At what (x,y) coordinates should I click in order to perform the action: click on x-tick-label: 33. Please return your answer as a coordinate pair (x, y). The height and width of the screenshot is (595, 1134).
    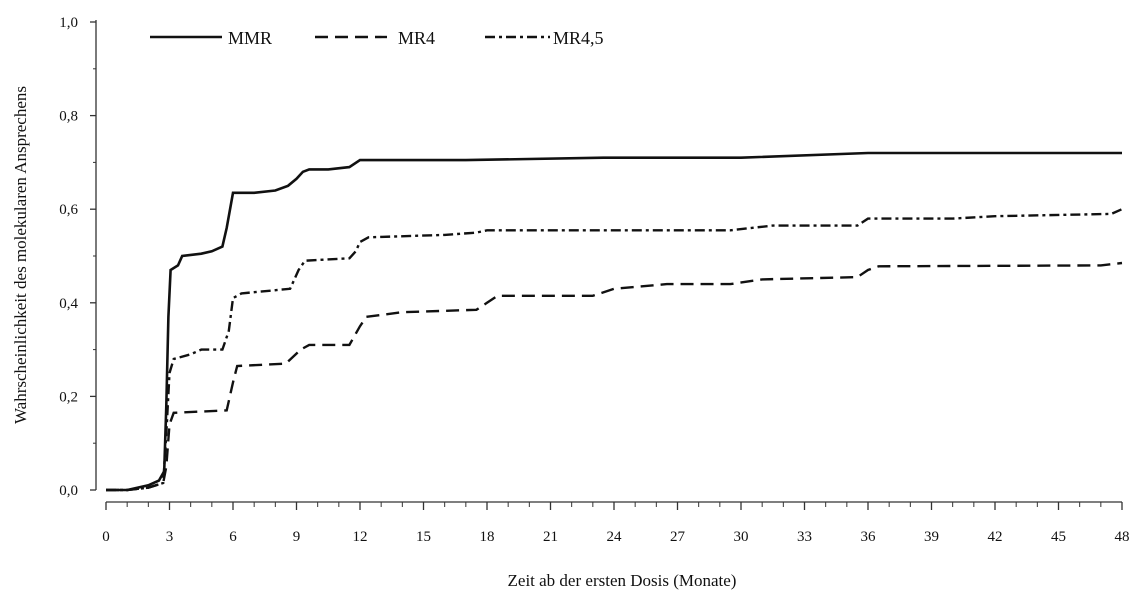
    Looking at the image, I should click on (804, 537).